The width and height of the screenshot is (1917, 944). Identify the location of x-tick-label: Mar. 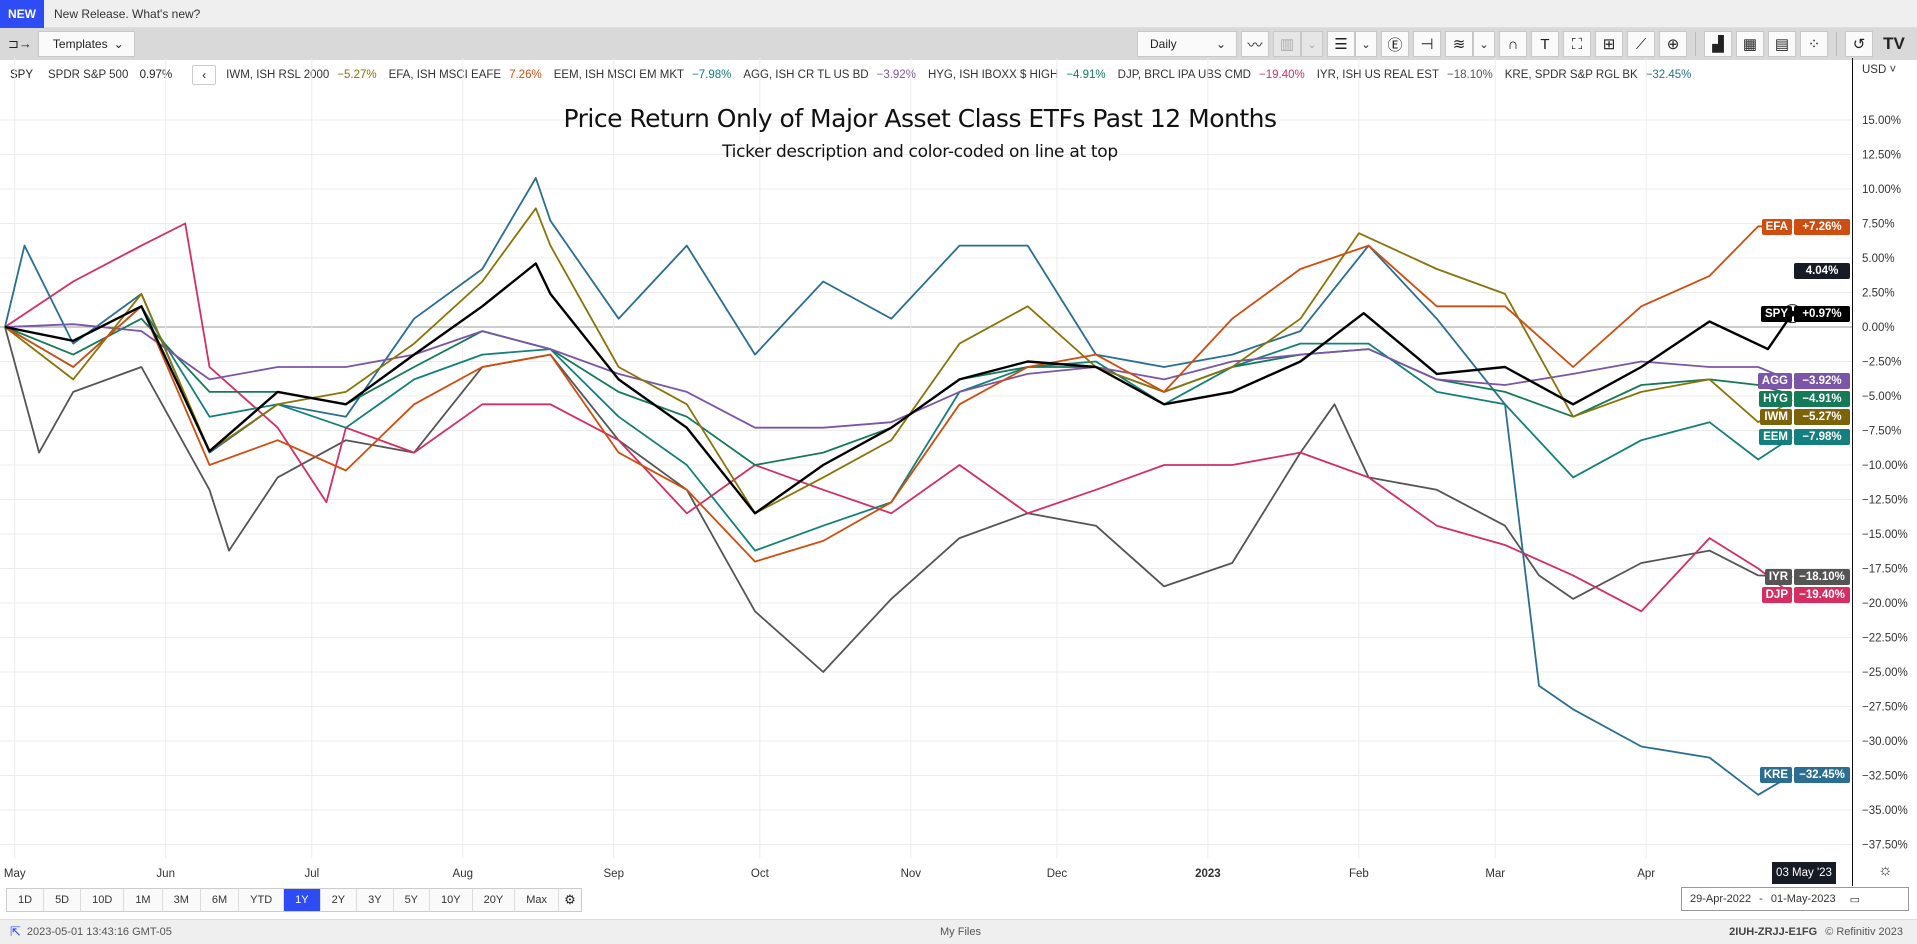
(1495, 874).